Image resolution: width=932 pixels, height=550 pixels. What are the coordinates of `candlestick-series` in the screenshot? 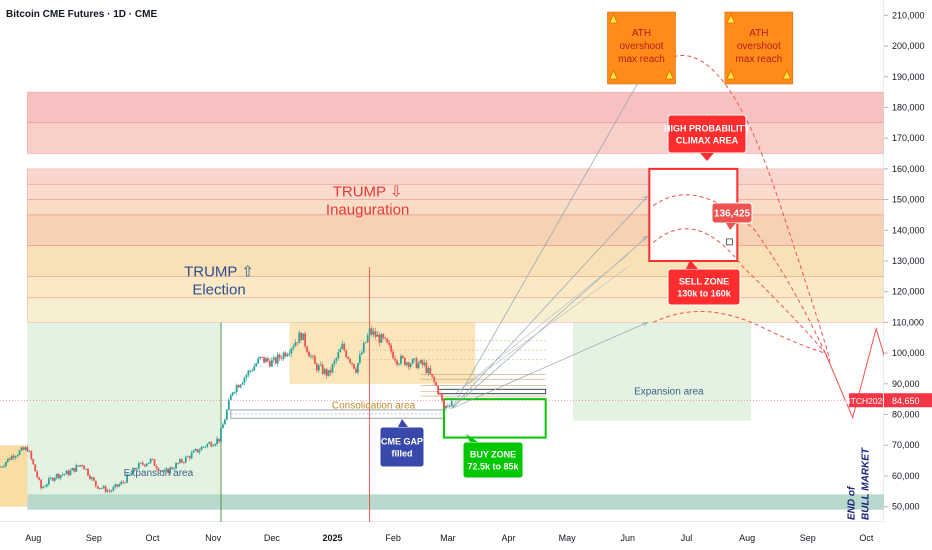 It's located at (226, 409).